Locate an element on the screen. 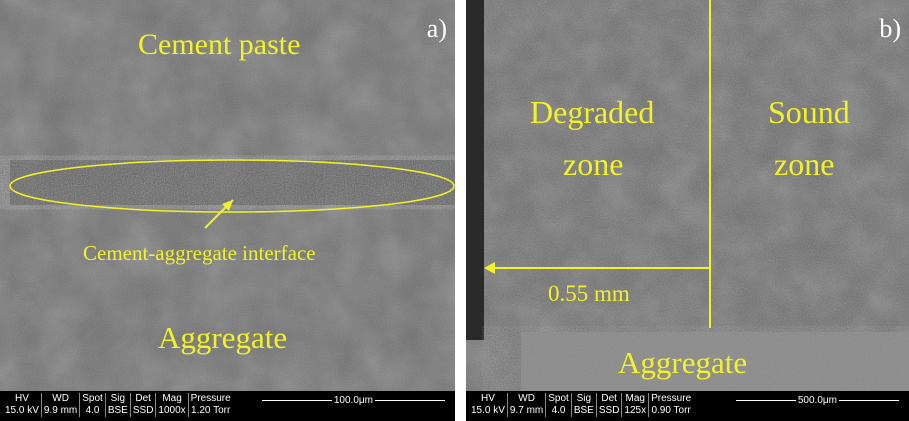 This screenshot has height=421, width=909. panel-separator is located at coordinates (460, 210).